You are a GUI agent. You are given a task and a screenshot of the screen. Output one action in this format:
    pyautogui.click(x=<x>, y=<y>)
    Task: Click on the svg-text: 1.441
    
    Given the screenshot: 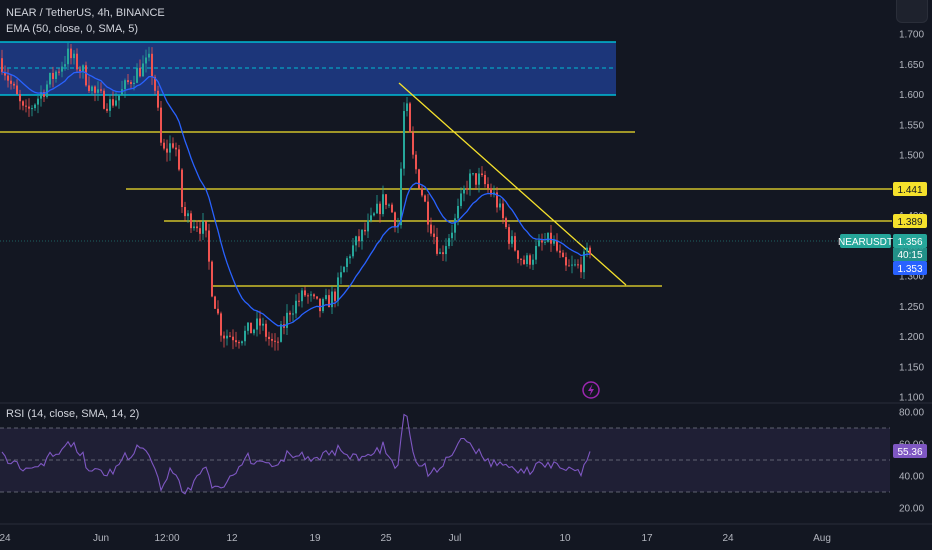 What is the action you would take?
    pyautogui.click(x=909, y=190)
    